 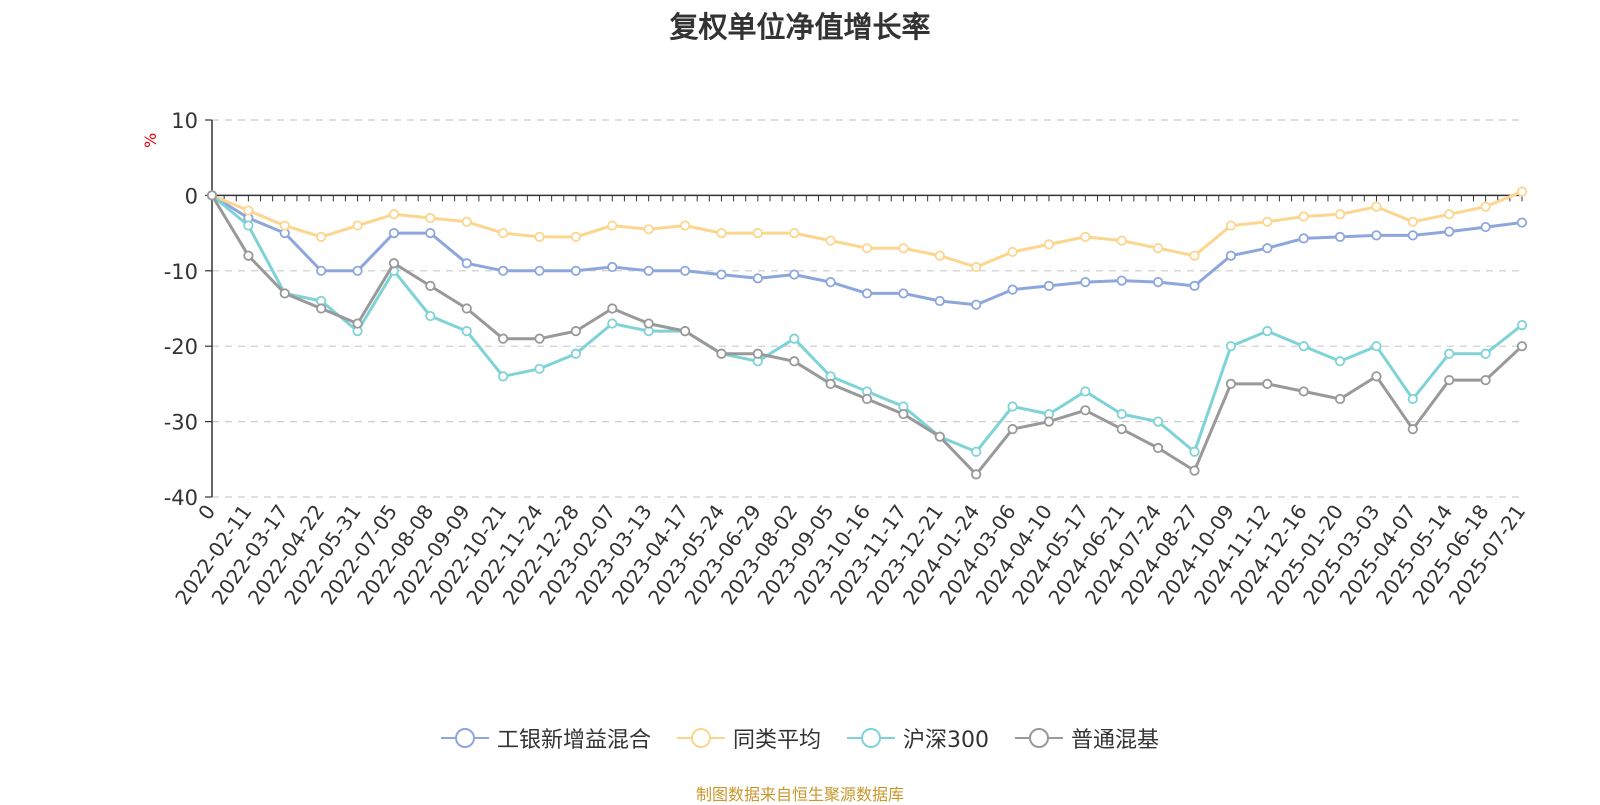 What do you see at coordinates (181, 498) in the screenshot?
I see `y-tick-label: -40` at bounding box center [181, 498].